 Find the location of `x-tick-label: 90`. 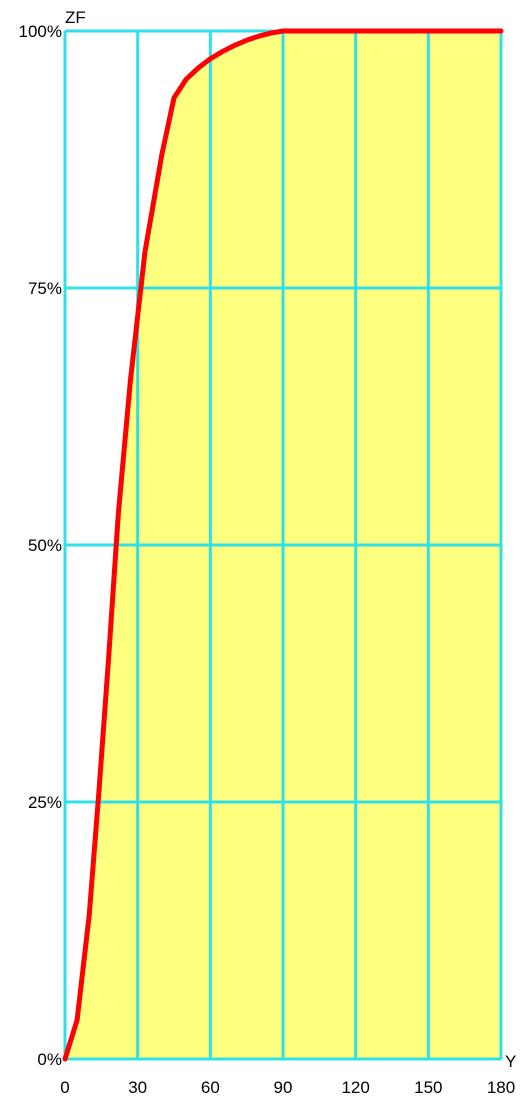

x-tick-label: 90 is located at coordinates (283, 1087).